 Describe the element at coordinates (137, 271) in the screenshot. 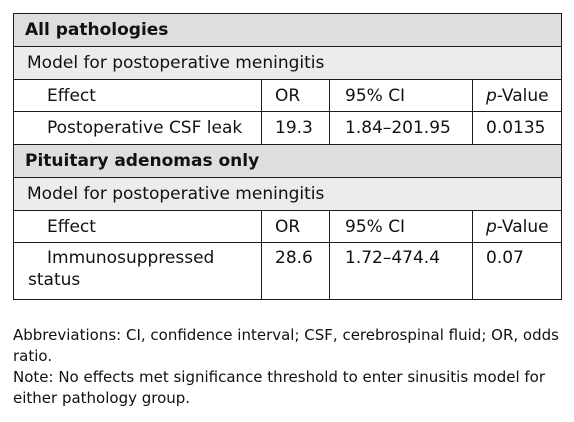

I see `effect-cell: Immunosuppressed status` at that location.